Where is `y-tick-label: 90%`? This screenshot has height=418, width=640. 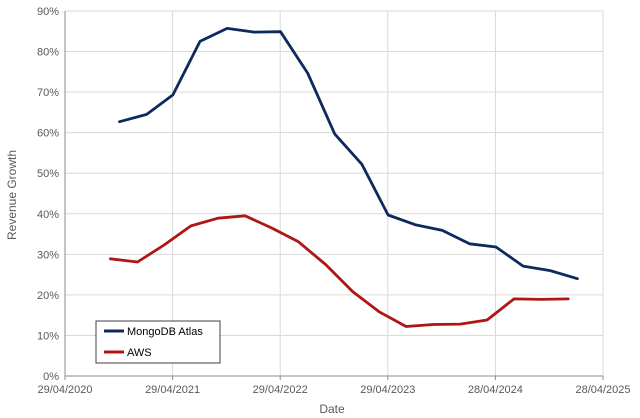 y-tick-label: 90% is located at coordinates (48, 12).